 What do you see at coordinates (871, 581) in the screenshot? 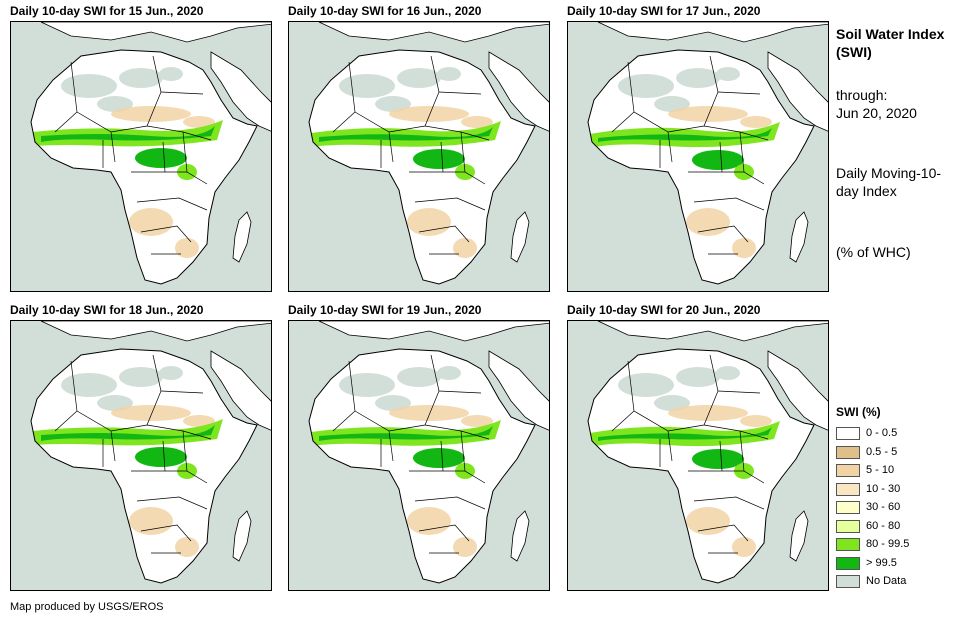
I see `legend-item: No Data` at bounding box center [871, 581].